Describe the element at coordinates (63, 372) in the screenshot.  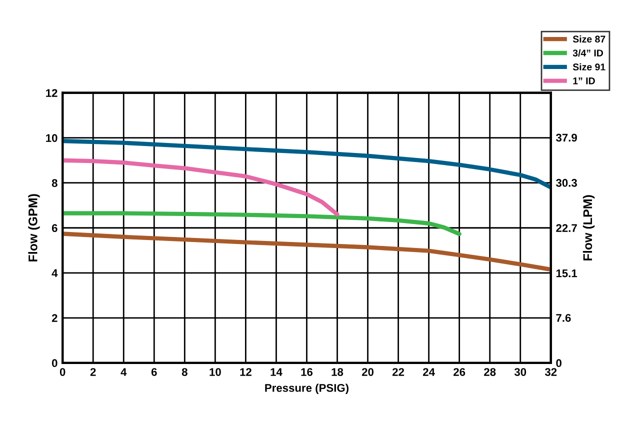
I see `x-tick-label: 0` at that location.